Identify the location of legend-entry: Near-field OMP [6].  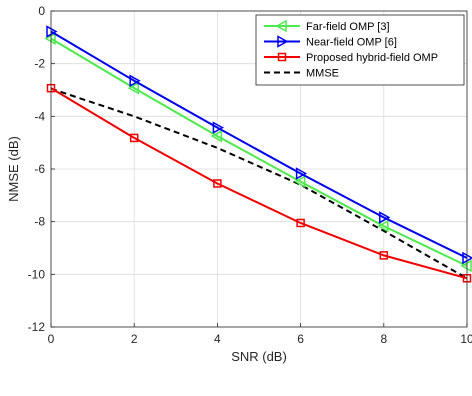
(330, 42).